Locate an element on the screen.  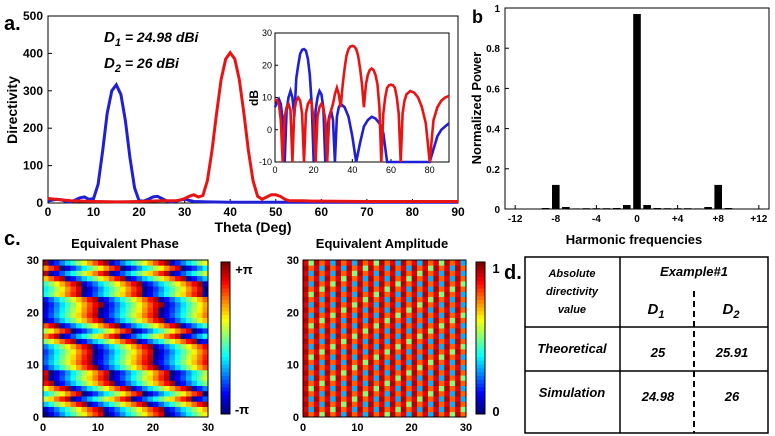
bar-x-axis-label: Harmonic frequencies is located at coordinates (634, 239).